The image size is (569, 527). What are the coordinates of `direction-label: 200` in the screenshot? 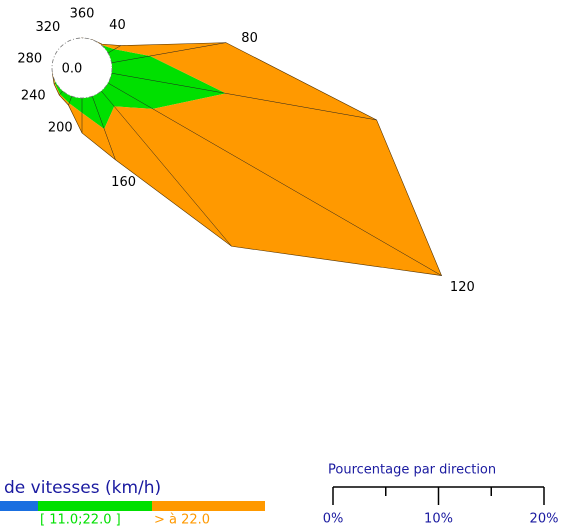 It's located at (60, 127).